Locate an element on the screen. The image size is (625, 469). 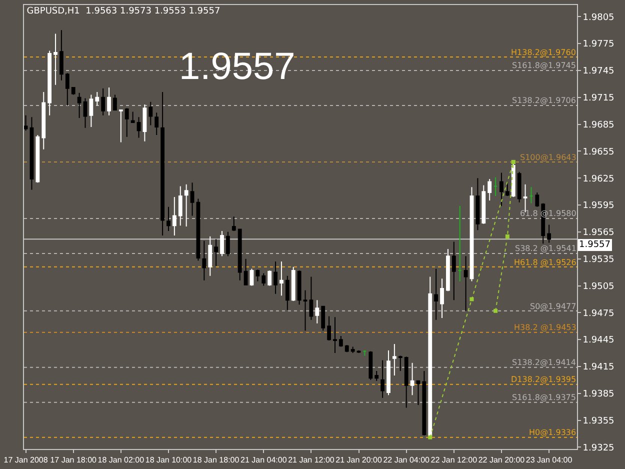
x-tick-label: 22 Jan 04:00 is located at coordinates (406, 460).